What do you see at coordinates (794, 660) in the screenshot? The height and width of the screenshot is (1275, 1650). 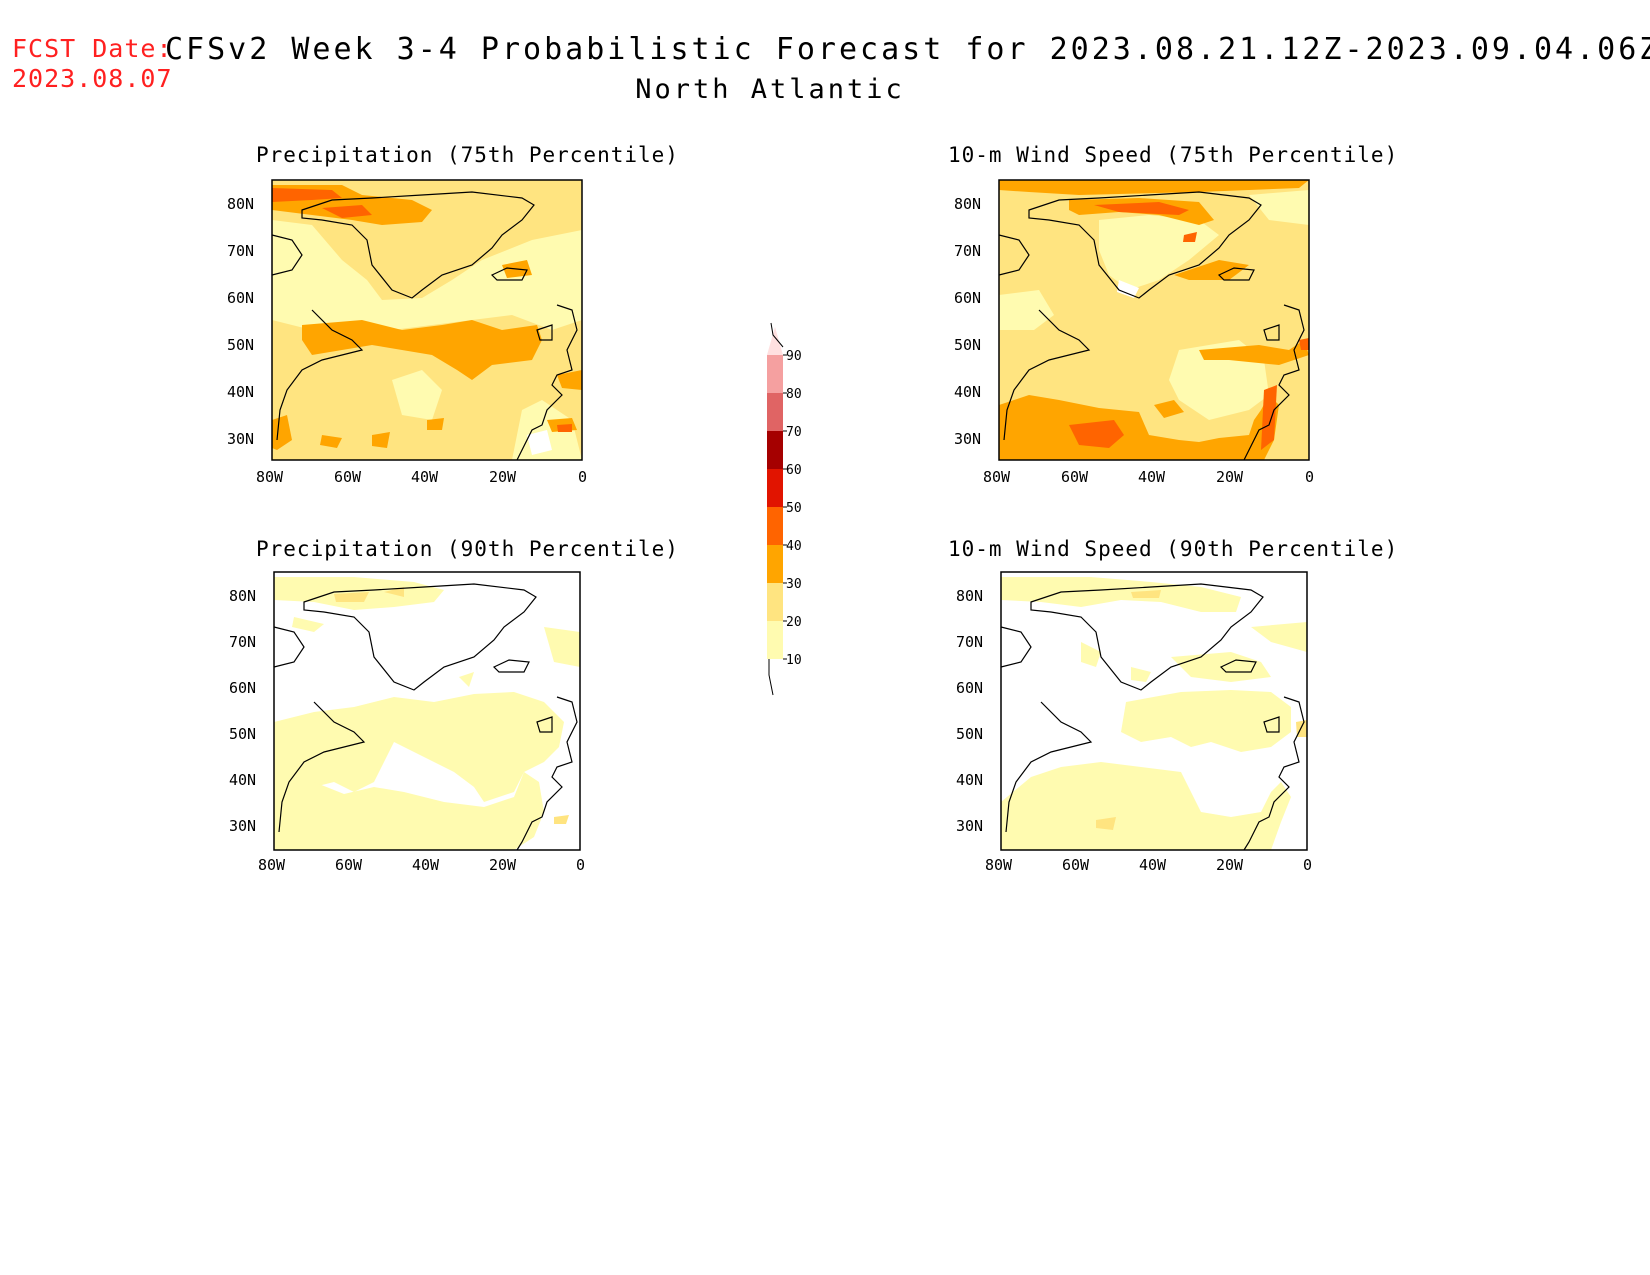 I see `colorbar-tick: 10` at bounding box center [794, 660].